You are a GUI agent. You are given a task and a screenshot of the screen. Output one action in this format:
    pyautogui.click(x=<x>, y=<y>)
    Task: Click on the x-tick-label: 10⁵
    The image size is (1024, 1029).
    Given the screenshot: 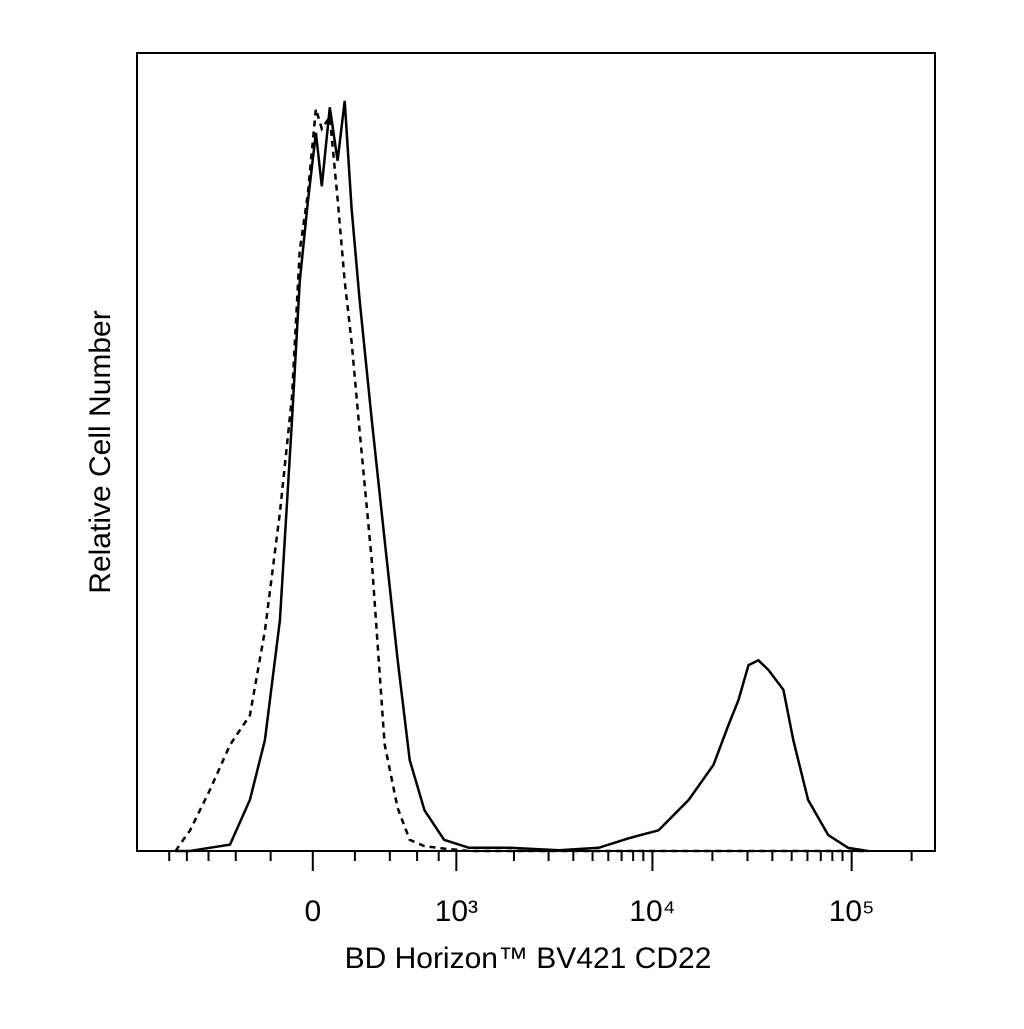 What is the action you would take?
    pyautogui.click(x=852, y=911)
    